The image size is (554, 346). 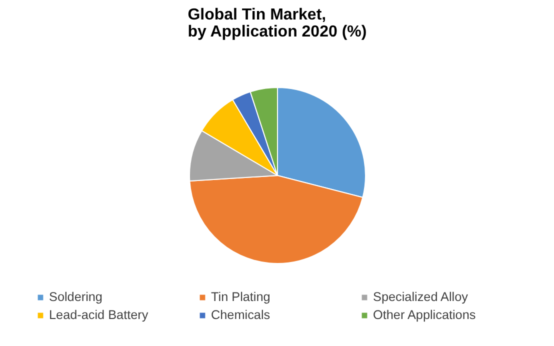 What do you see at coordinates (76, 297) in the screenshot?
I see `legend-label: Soldering` at bounding box center [76, 297].